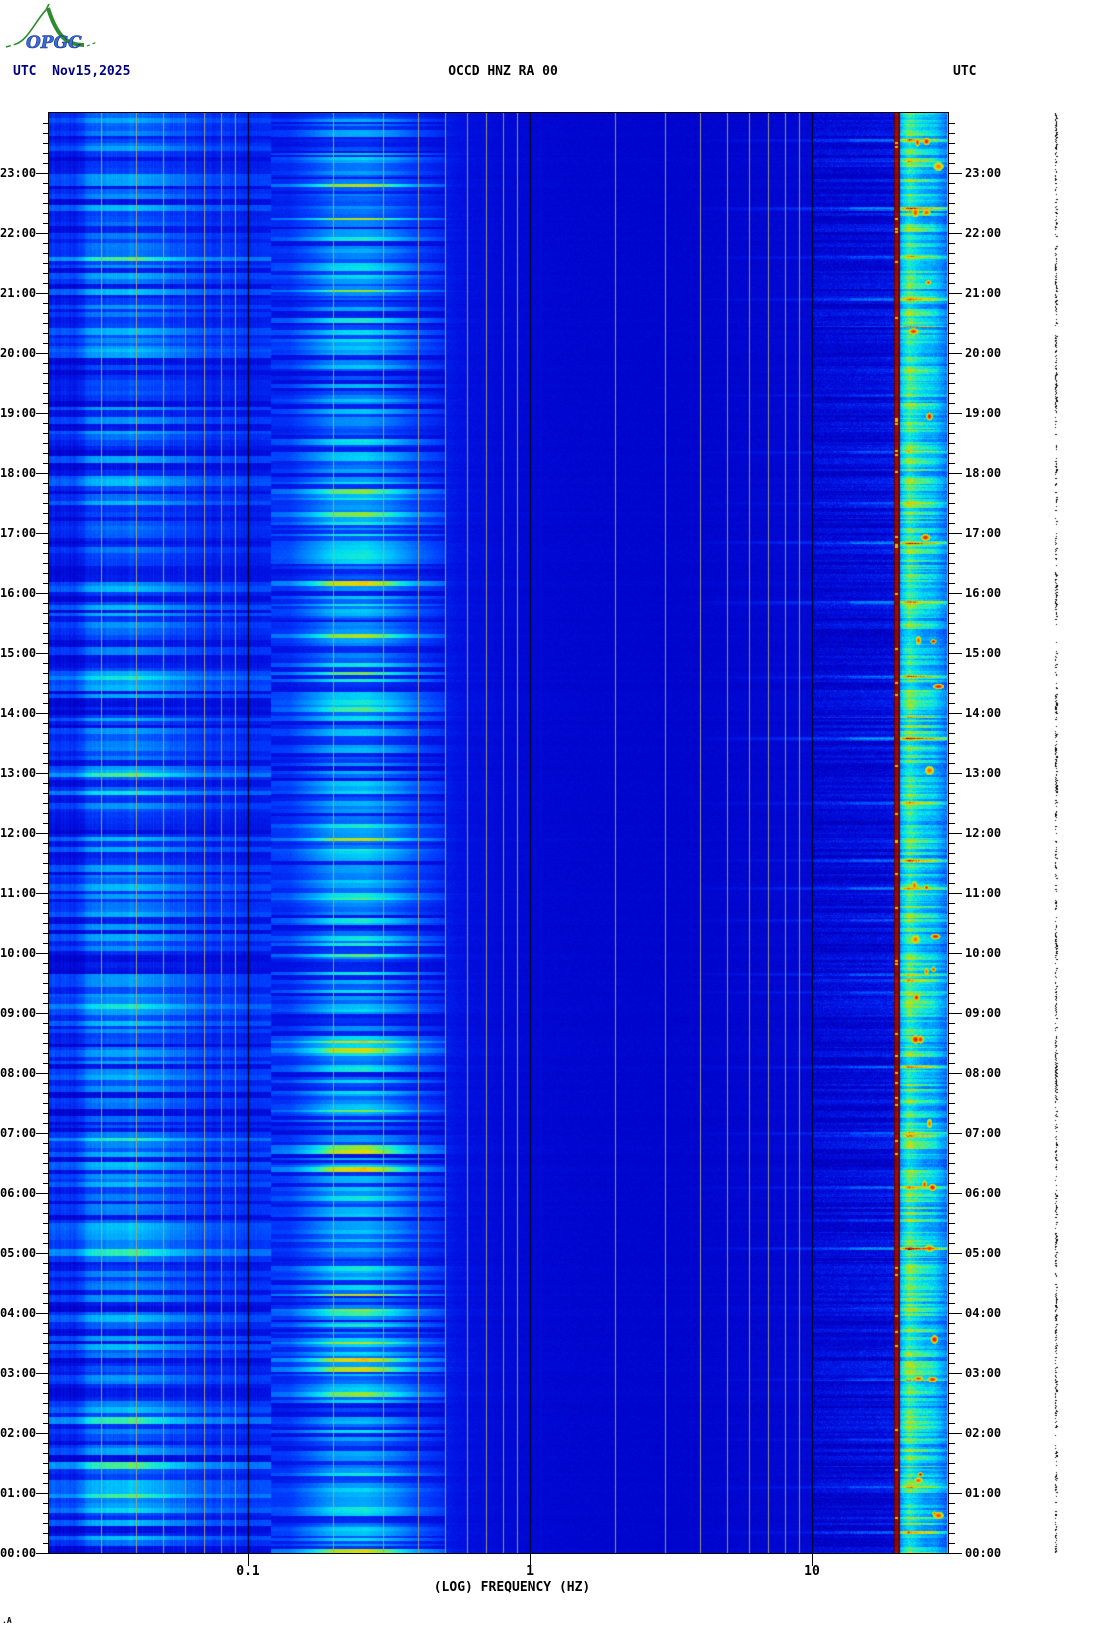 This screenshot has height=1634, width=1102. What do you see at coordinates (18, 1073) in the screenshot?
I see `time-label-left: 08:00` at bounding box center [18, 1073].